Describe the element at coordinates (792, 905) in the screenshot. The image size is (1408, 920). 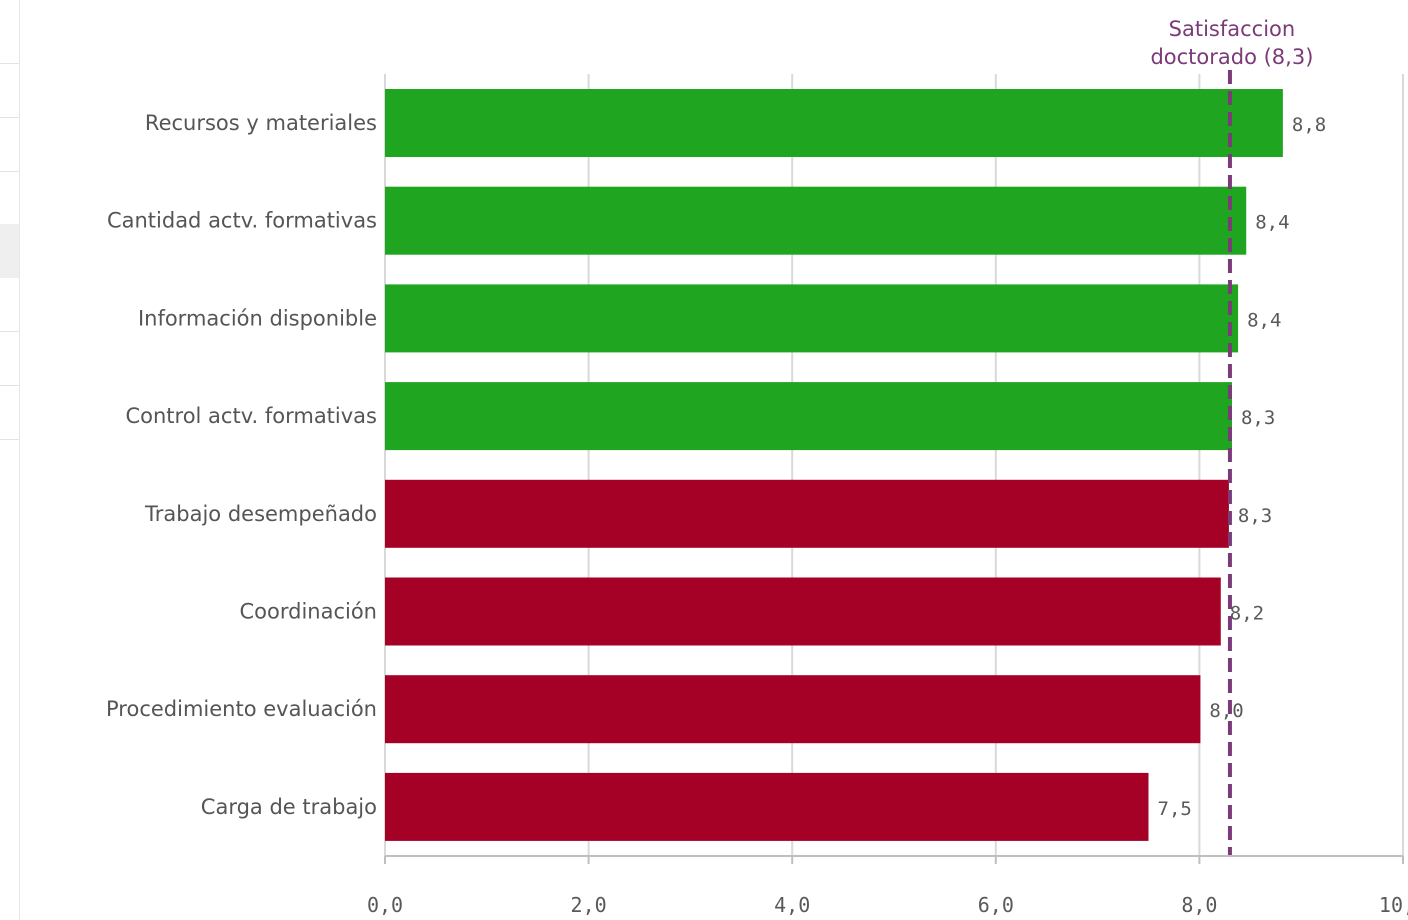
I see `x-tick-label: 4,0` at that location.